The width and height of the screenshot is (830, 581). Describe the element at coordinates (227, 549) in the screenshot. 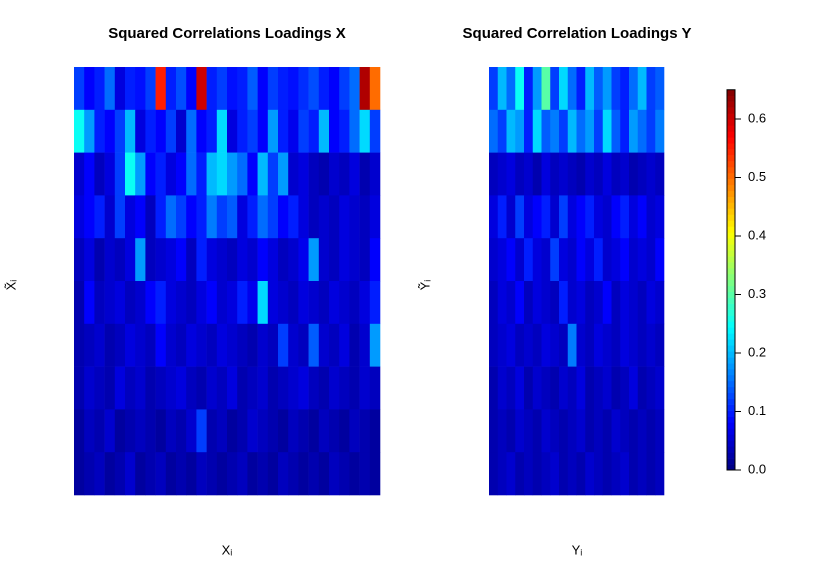

I see `x-axis-label: Xᵢ` at that location.